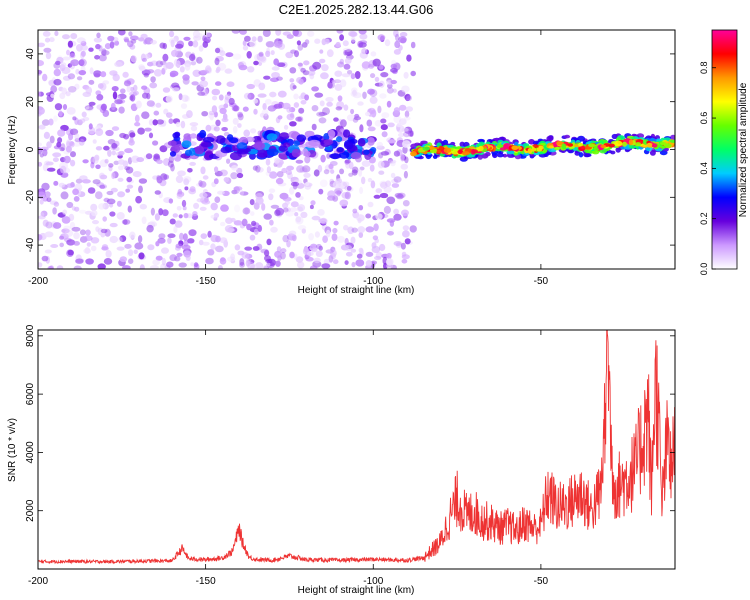 This screenshot has width=750, height=600. What do you see at coordinates (12, 450) in the screenshot?
I see `snr-y-axis-label: SNR (10 * v/v)` at bounding box center [12, 450].